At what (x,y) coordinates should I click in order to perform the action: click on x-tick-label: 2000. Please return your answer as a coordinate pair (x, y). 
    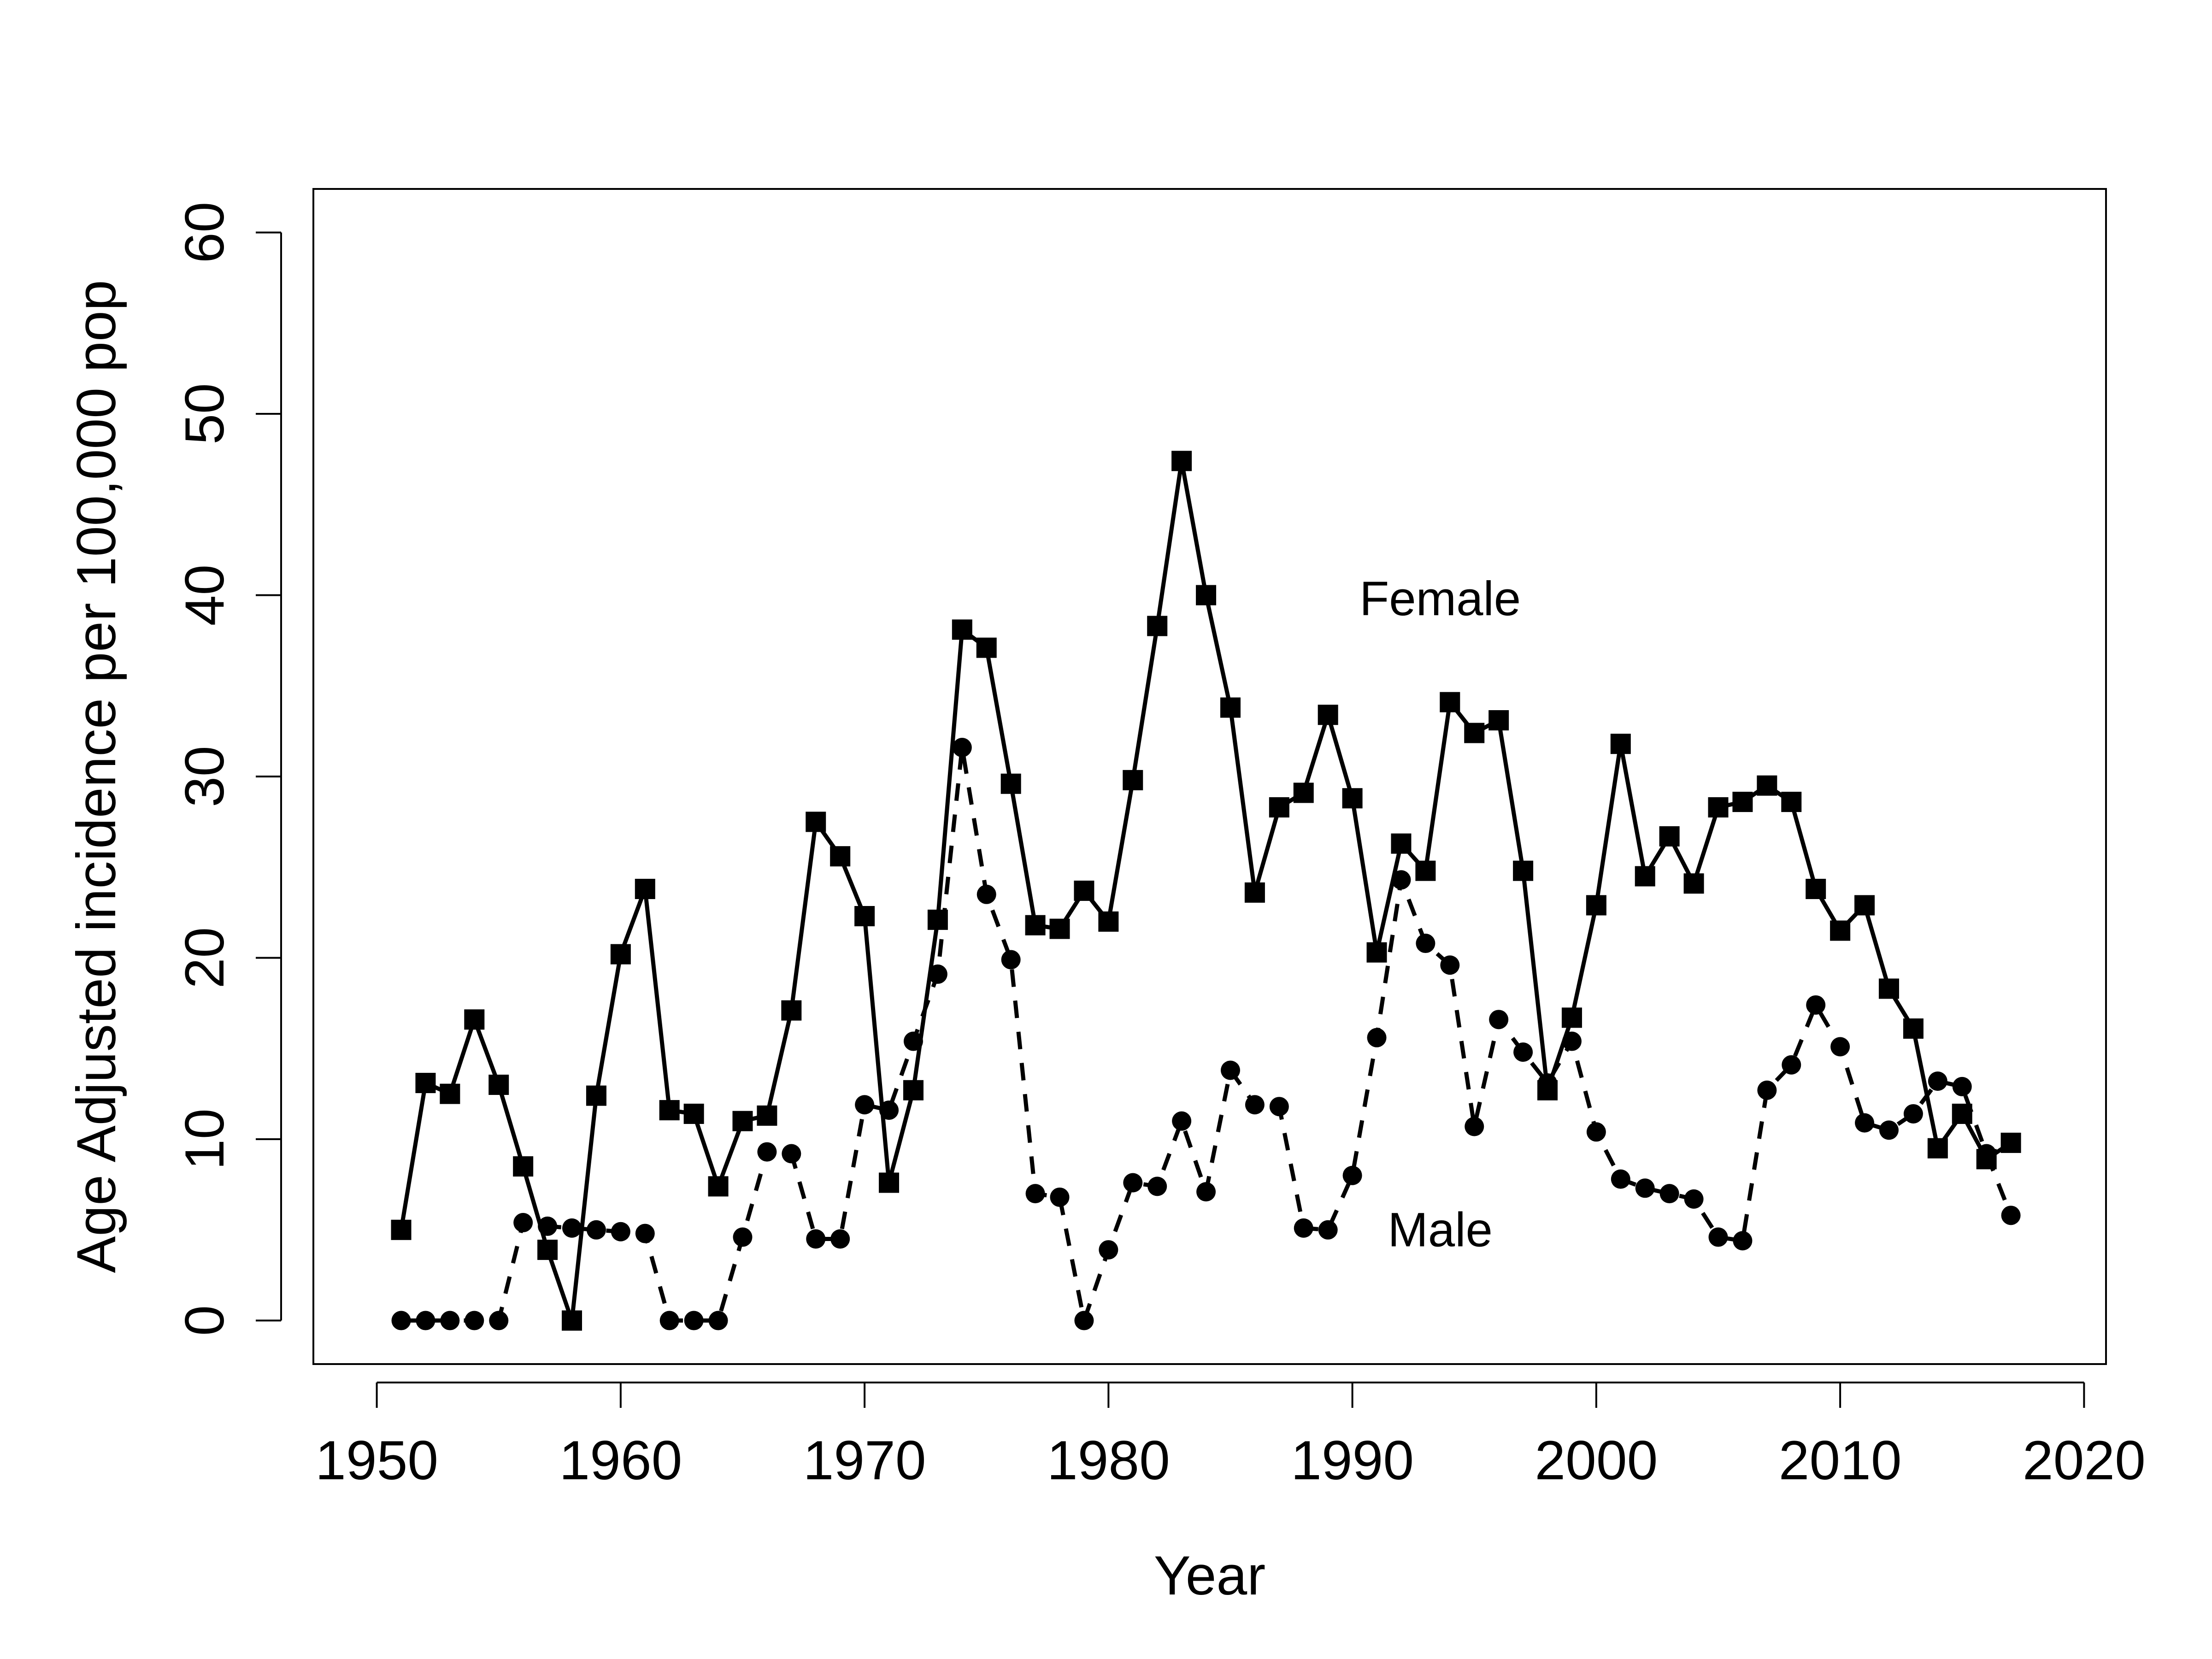
    Looking at the image, I should click on (1596, 1460).